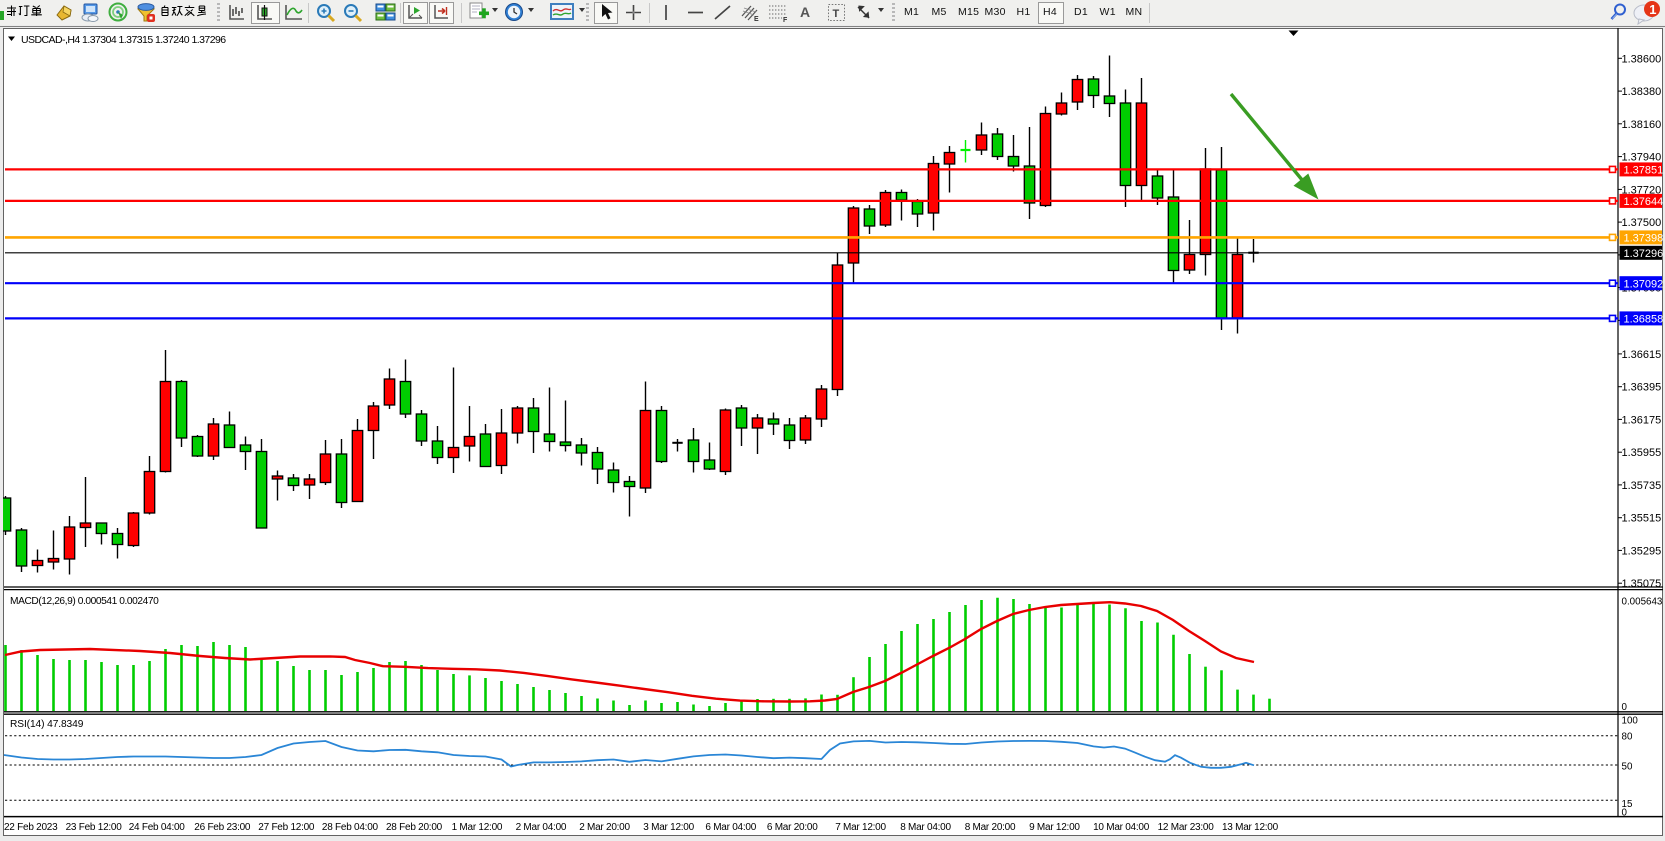 This screenshot has height=841, width=1665. Describe the element at coordinates (1054, 827) in the screenshot. I see `svg-text: 9 Mar 12:00` at that location.